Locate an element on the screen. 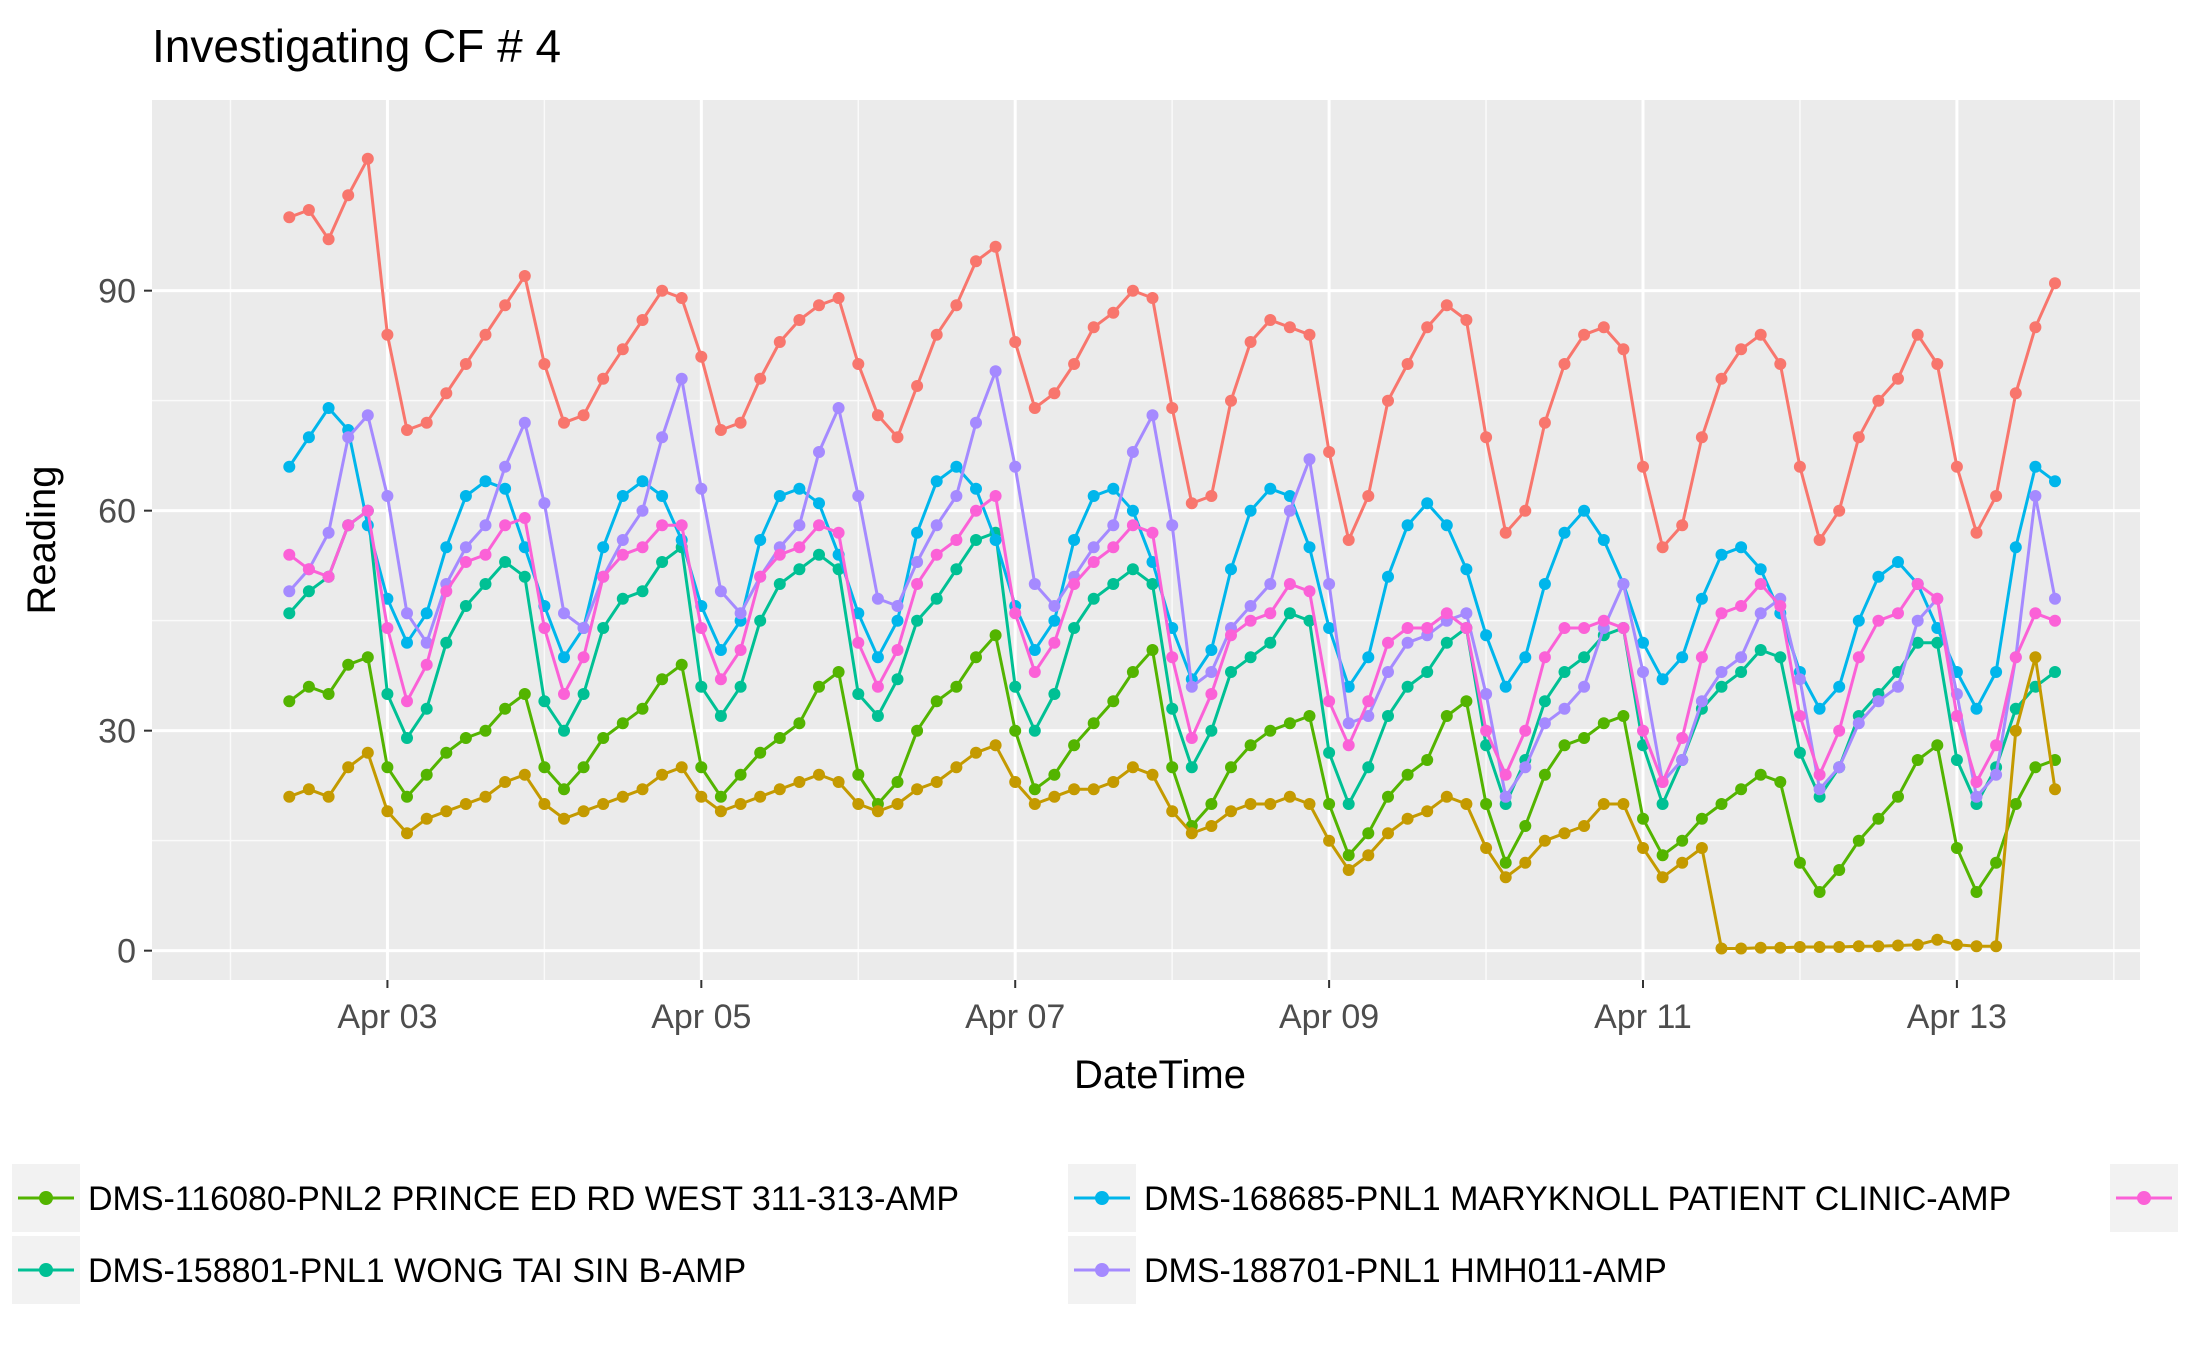 This screenshot has height=1350, width=2187. x-axis-title: DateTime is located at coordinates (1160, 1075).